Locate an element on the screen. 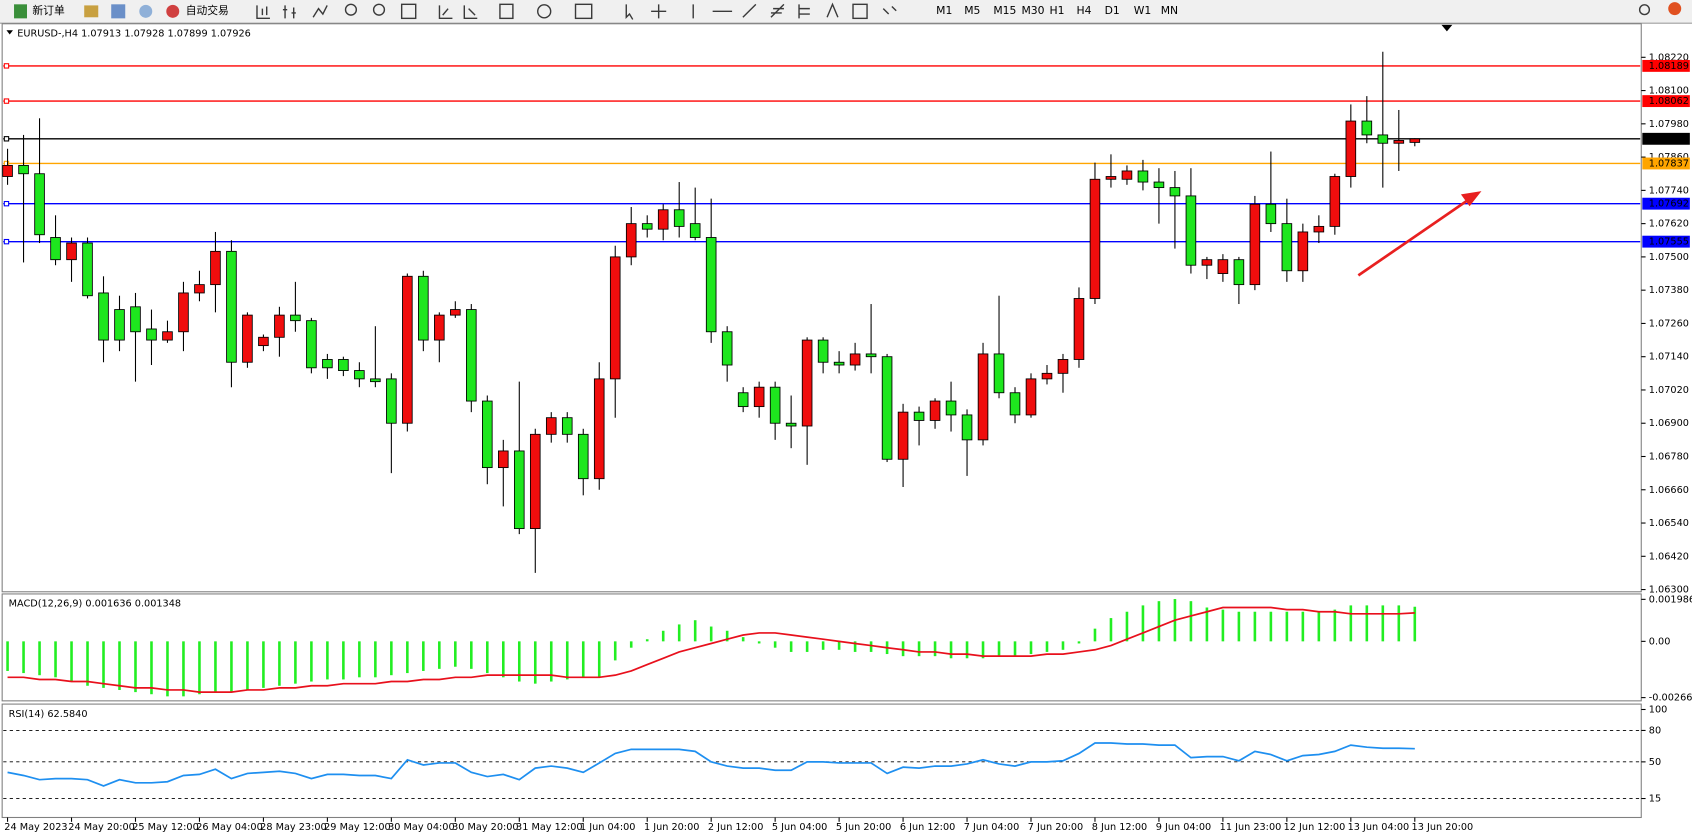 The height and width of the screenshot is (838, 1692). label-tool is located at coordinates (860, 11).